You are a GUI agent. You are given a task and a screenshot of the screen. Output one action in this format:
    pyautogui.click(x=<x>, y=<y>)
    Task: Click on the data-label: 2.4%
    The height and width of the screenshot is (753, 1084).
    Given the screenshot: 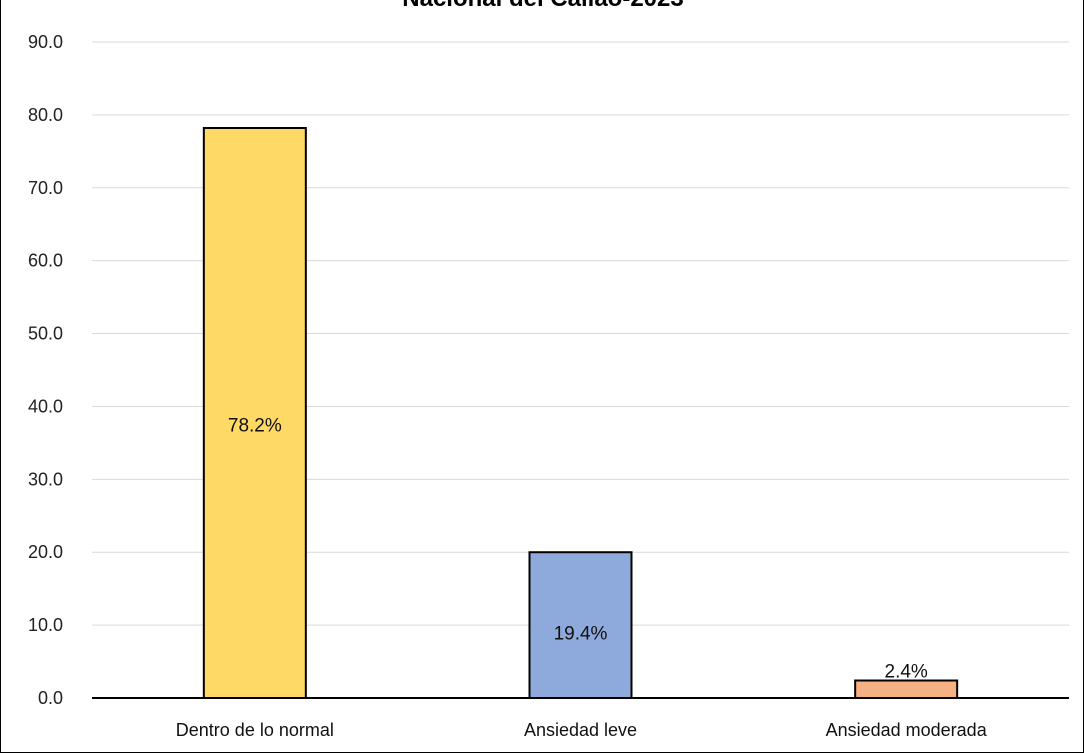 What is the action you would take?
    pyautogui.click(x=906, y=672)
    